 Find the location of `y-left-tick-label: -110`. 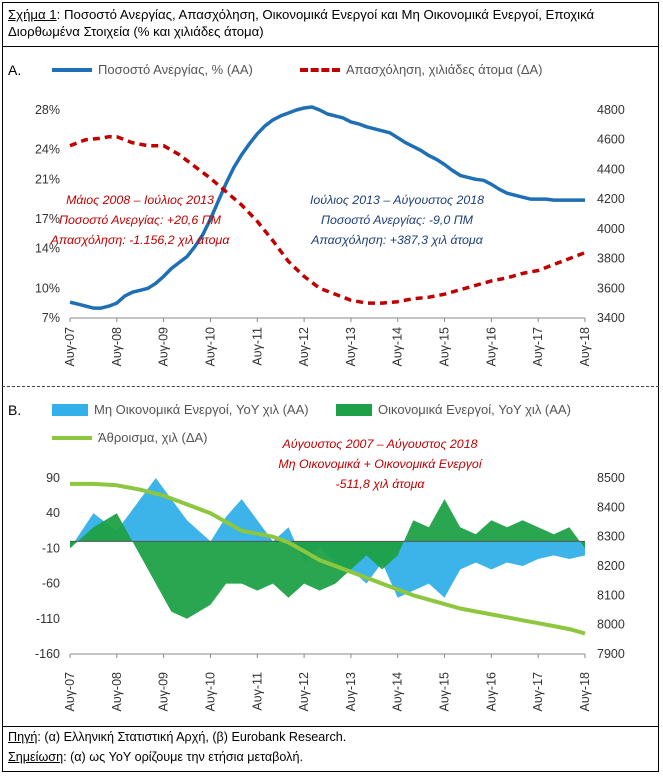

y-left-tick-label: -110 is located at coordinates (48, 619).